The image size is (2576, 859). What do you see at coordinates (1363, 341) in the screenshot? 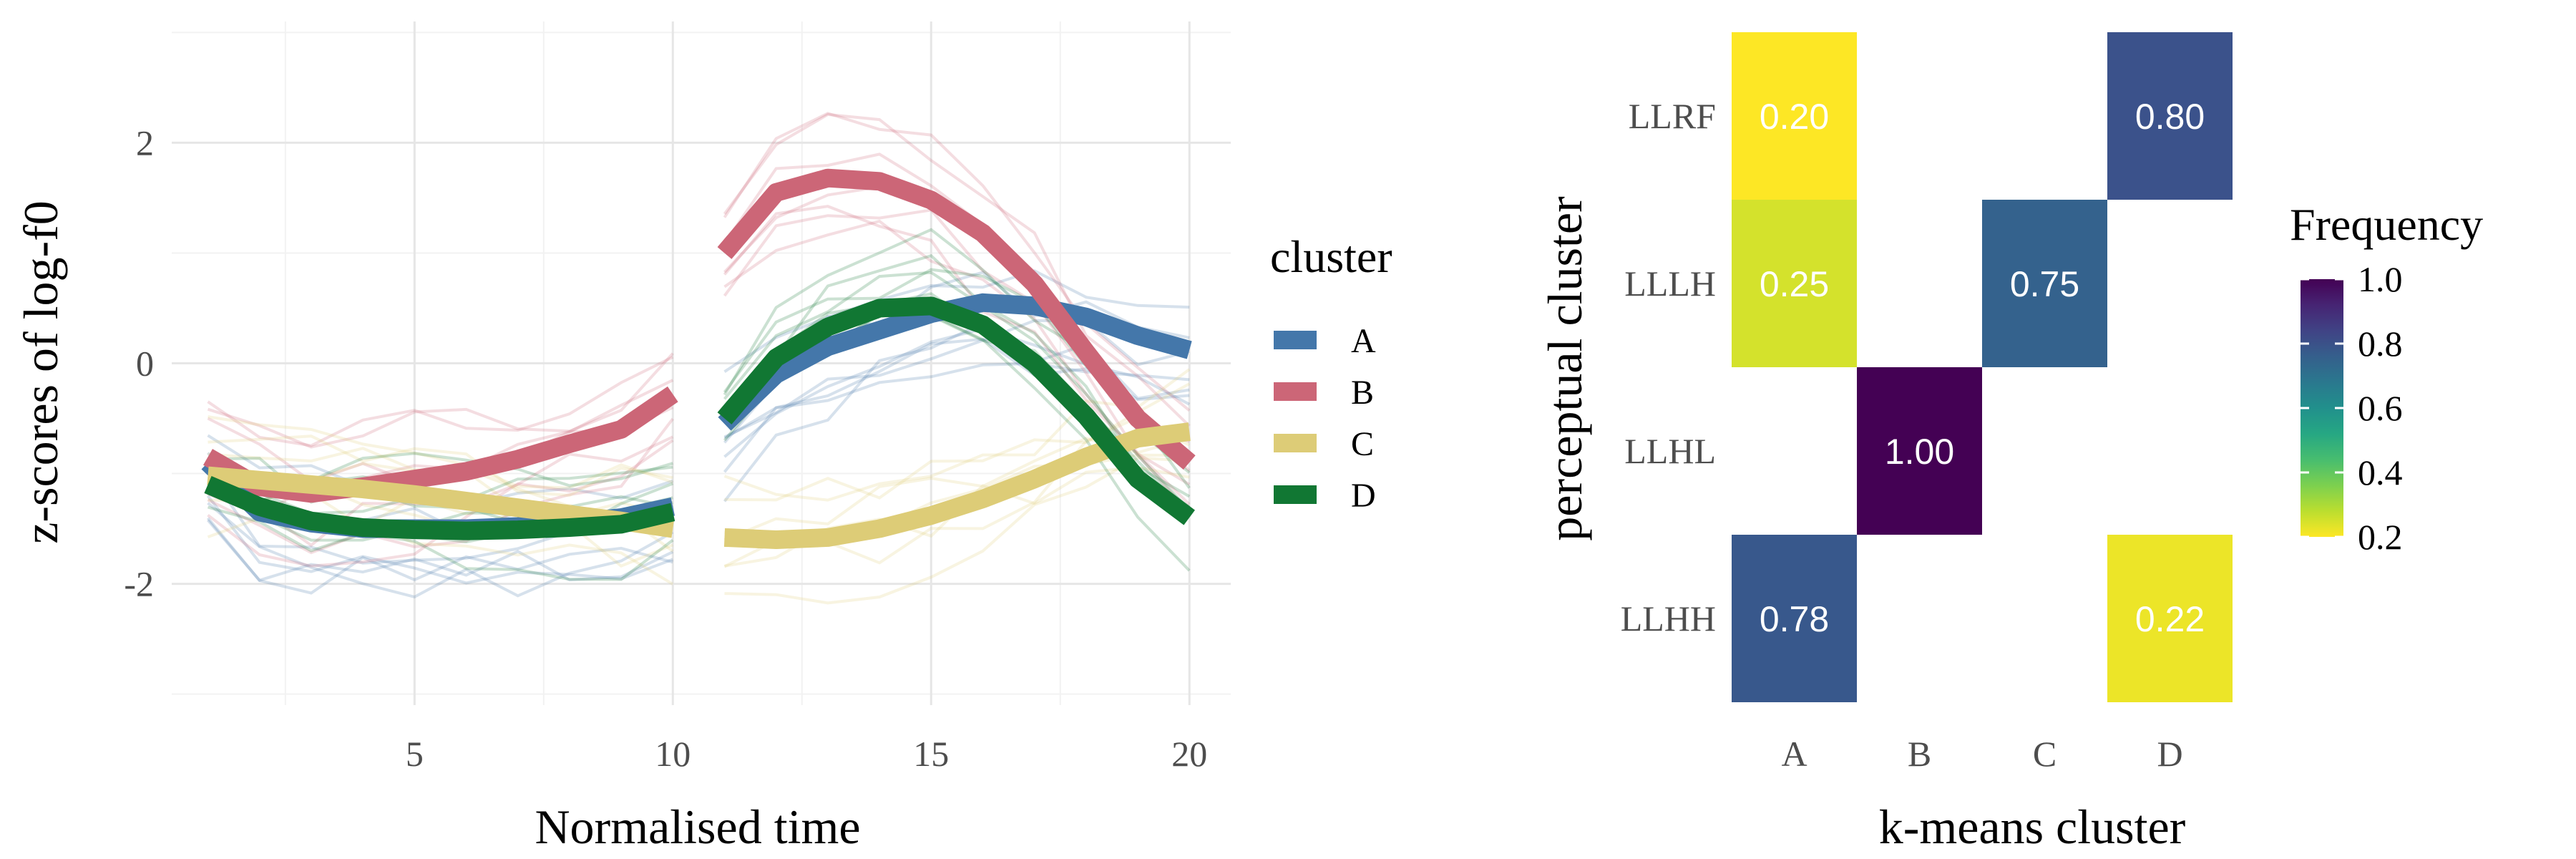
I see `legend-label-A: A` at bounding box center [1363, 341].